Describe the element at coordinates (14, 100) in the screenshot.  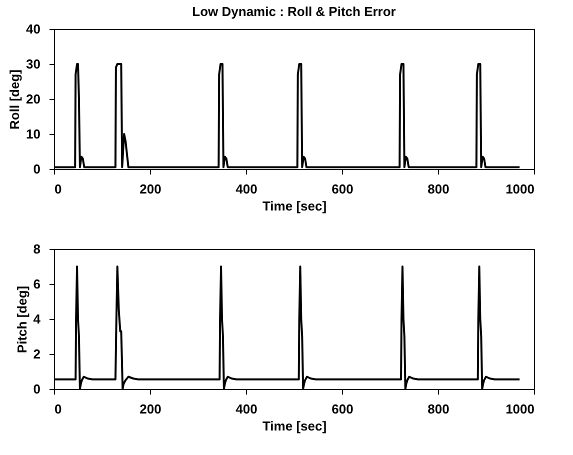
I see `y-axis-title: Roll [deg]` at that location.